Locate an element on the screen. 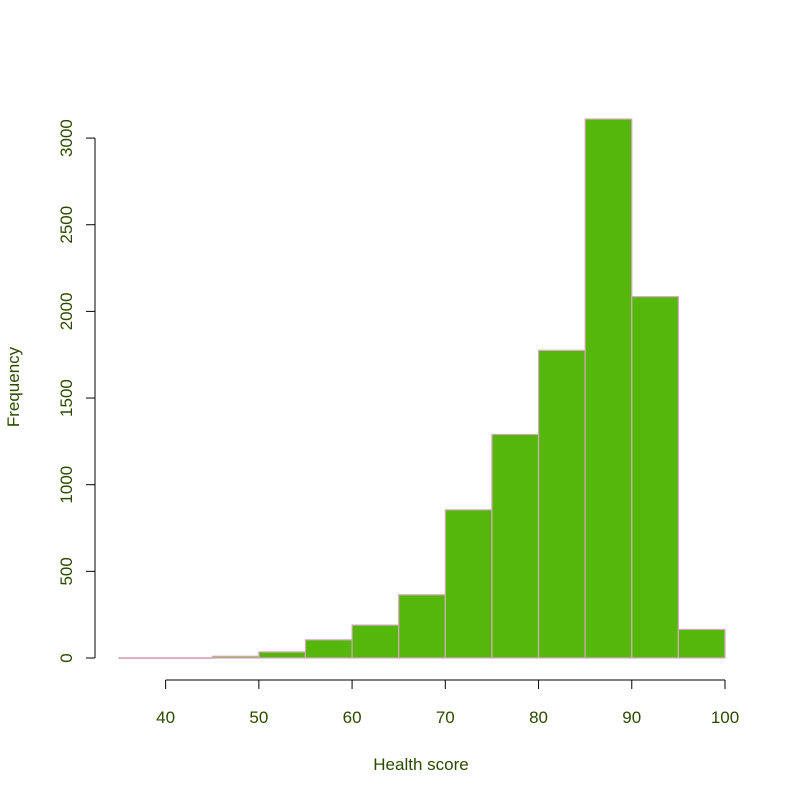 The width and height of the screenshot is (800, 800). x-axis-title: Health score is located at coordinates (420, 764).